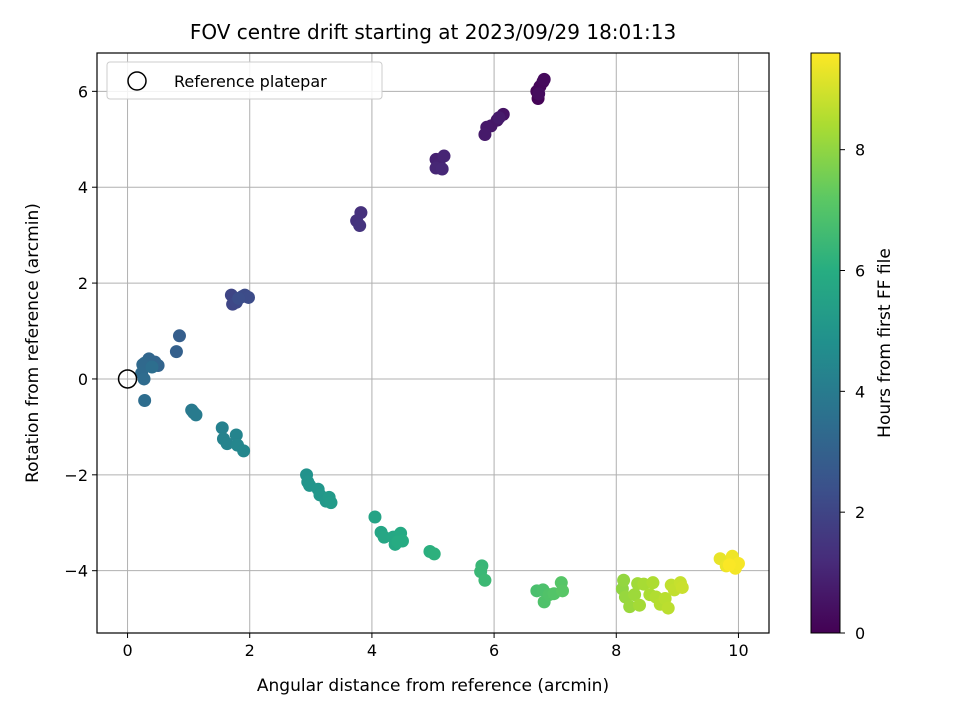 The image size is (960, 720). Describe the element at coordinates (83, 91) in the screenshot. I see `y-tick-label: 6` at that location.